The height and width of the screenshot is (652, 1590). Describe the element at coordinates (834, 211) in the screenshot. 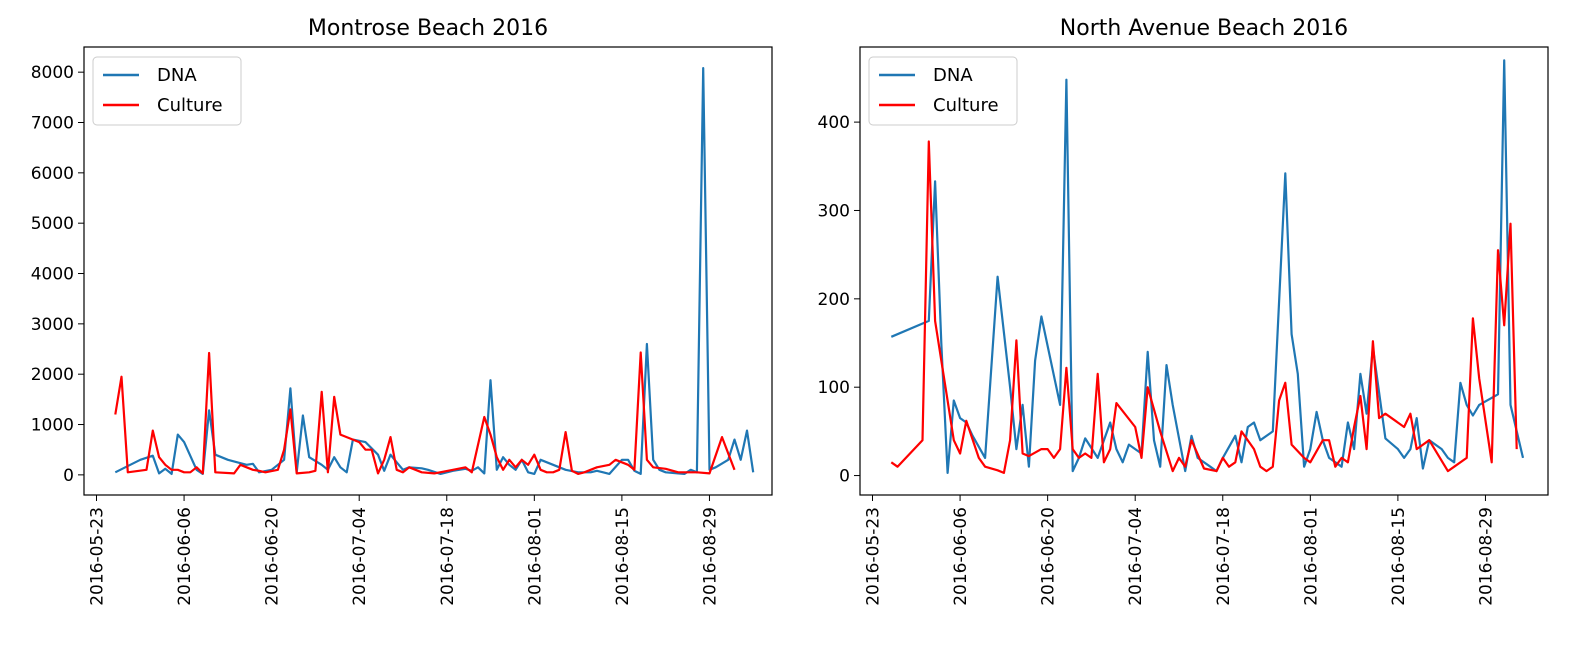

I see `y-tick-label: 300` at that location.